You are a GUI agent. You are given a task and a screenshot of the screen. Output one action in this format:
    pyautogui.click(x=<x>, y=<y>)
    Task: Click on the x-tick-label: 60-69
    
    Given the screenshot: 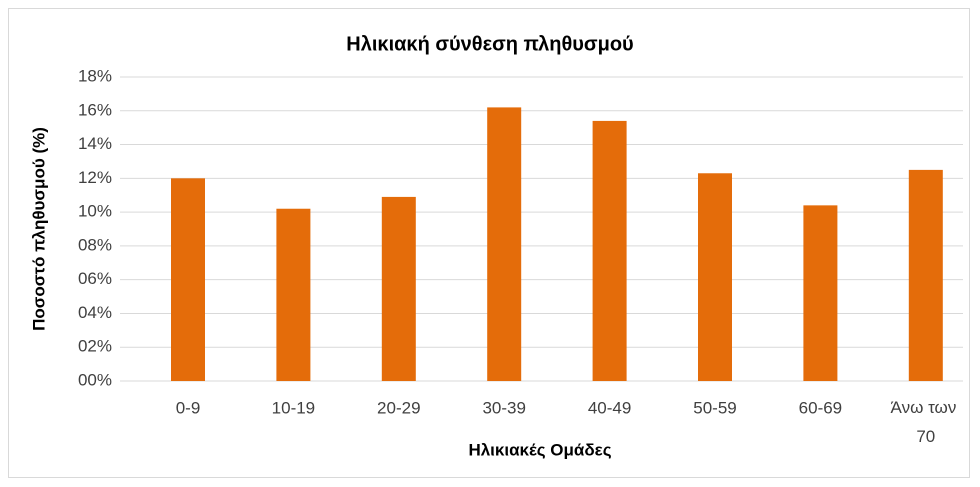 What is the action you would take?
    pyautogui.click(x=820, y=407)
    